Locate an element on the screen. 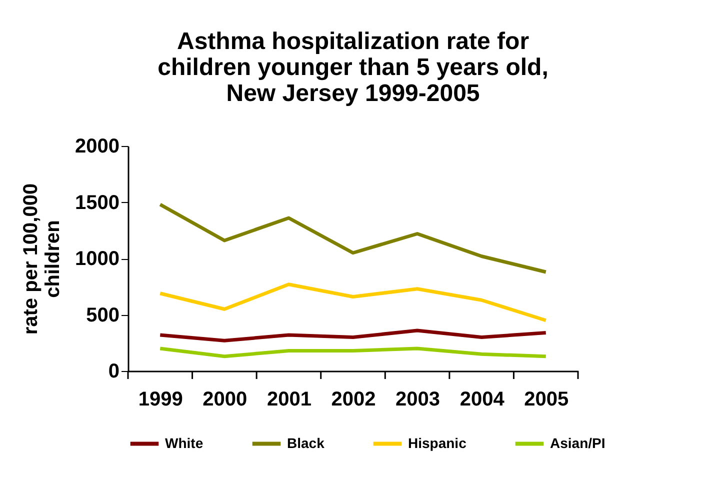  y-tick-label: 1500 is located at coordinates (97, 203).